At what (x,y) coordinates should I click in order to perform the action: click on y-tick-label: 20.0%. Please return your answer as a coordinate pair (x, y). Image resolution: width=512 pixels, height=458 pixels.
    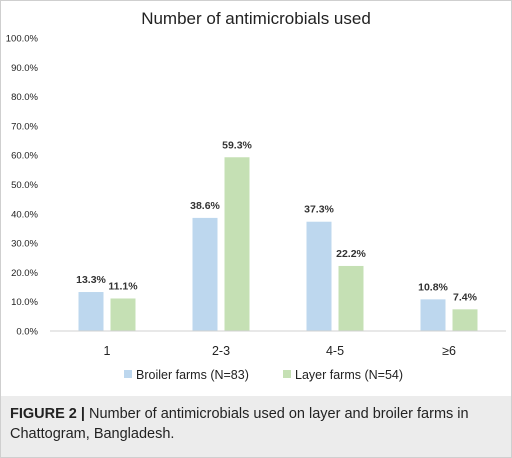
    Looking at the image, I should click on (24, 273).